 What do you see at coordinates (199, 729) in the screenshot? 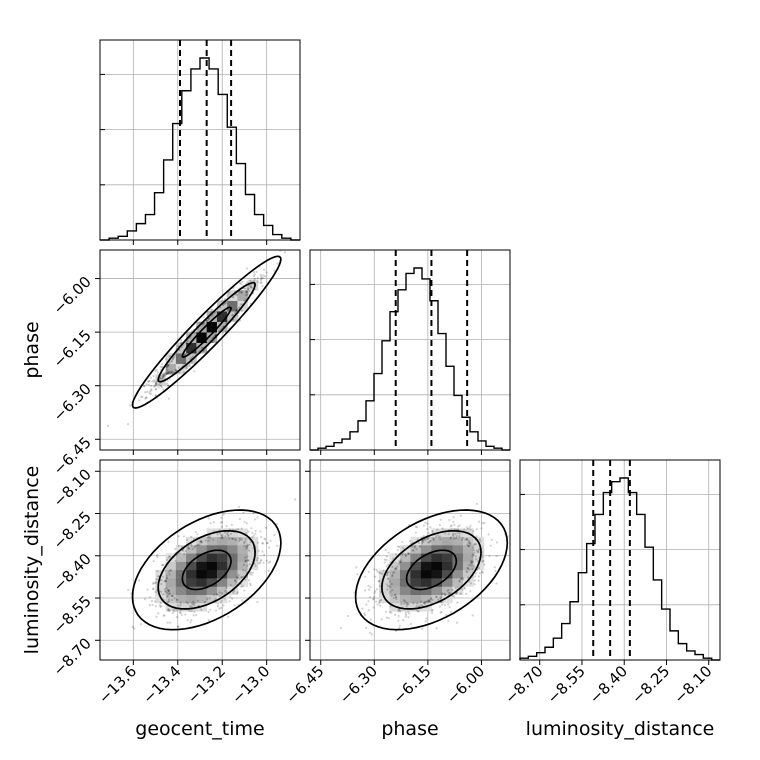
I see `x-axis-label-geocent-time: geocent_time` at bounding box center [199, 729].